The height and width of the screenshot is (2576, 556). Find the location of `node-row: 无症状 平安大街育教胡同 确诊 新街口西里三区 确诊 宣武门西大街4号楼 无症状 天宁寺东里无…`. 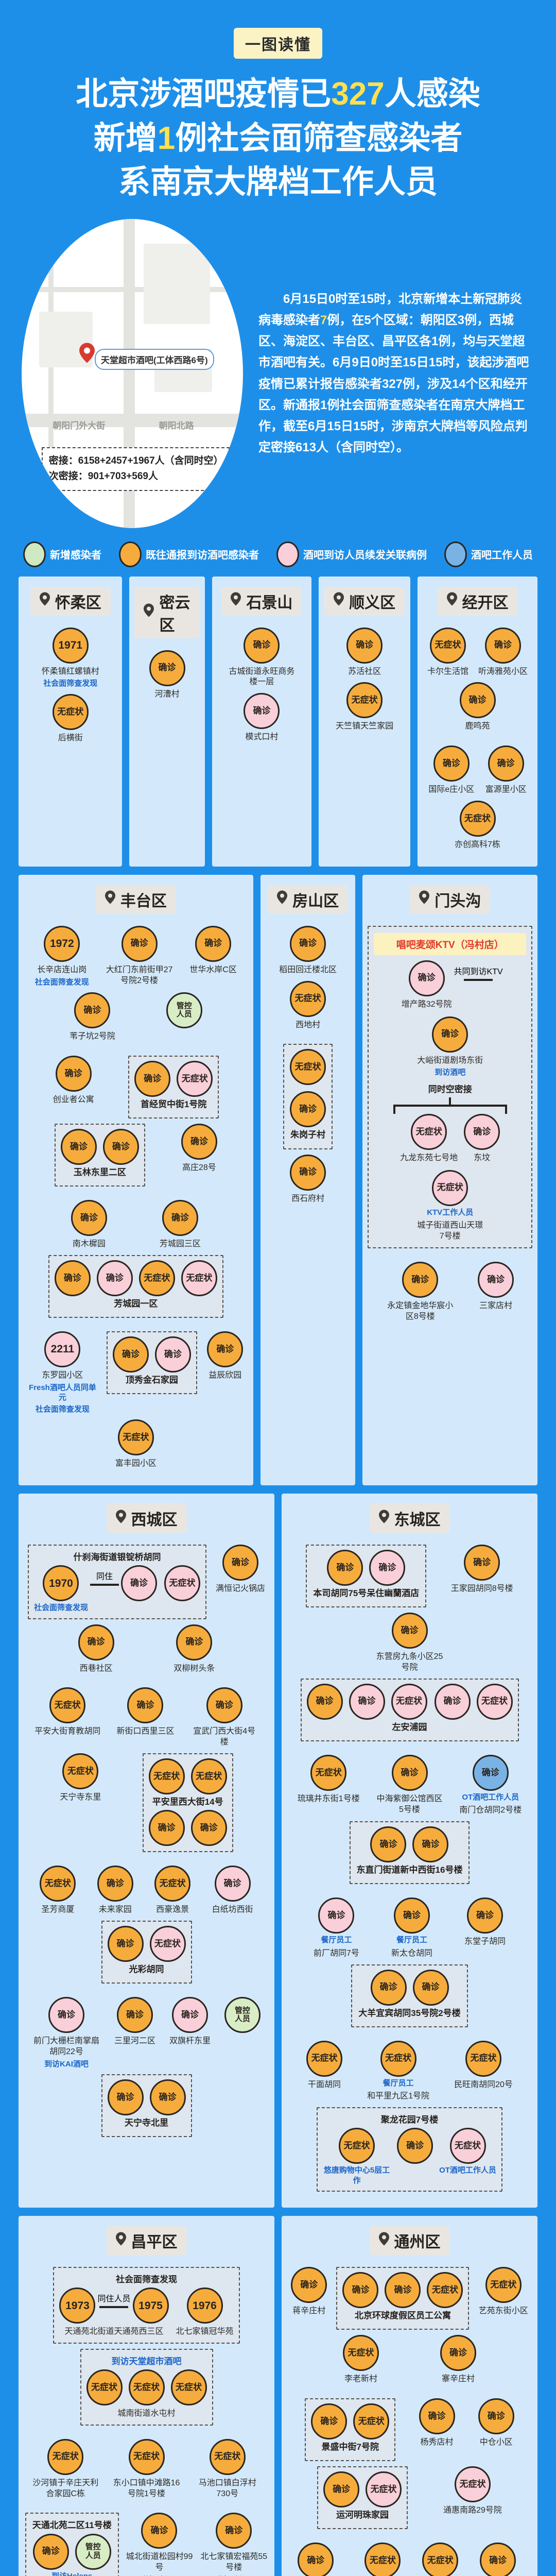

node-row: 无症状 平安大街育教胡同 确诊 新街口西里三区 确诊 宣武门西大街4号楼 无症状 天宁寺东里无… is located at coordinates (146, 1770).